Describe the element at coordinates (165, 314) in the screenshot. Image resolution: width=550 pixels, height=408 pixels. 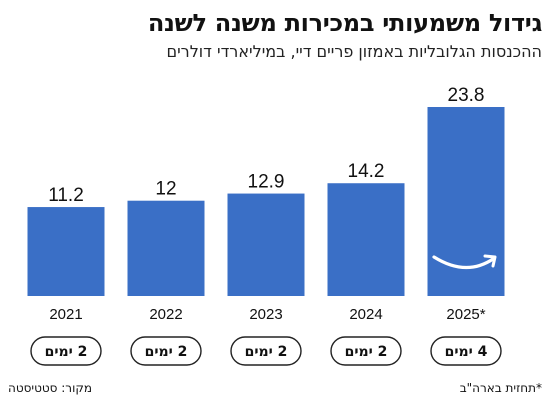
I see `category-label: 2022` at that location.